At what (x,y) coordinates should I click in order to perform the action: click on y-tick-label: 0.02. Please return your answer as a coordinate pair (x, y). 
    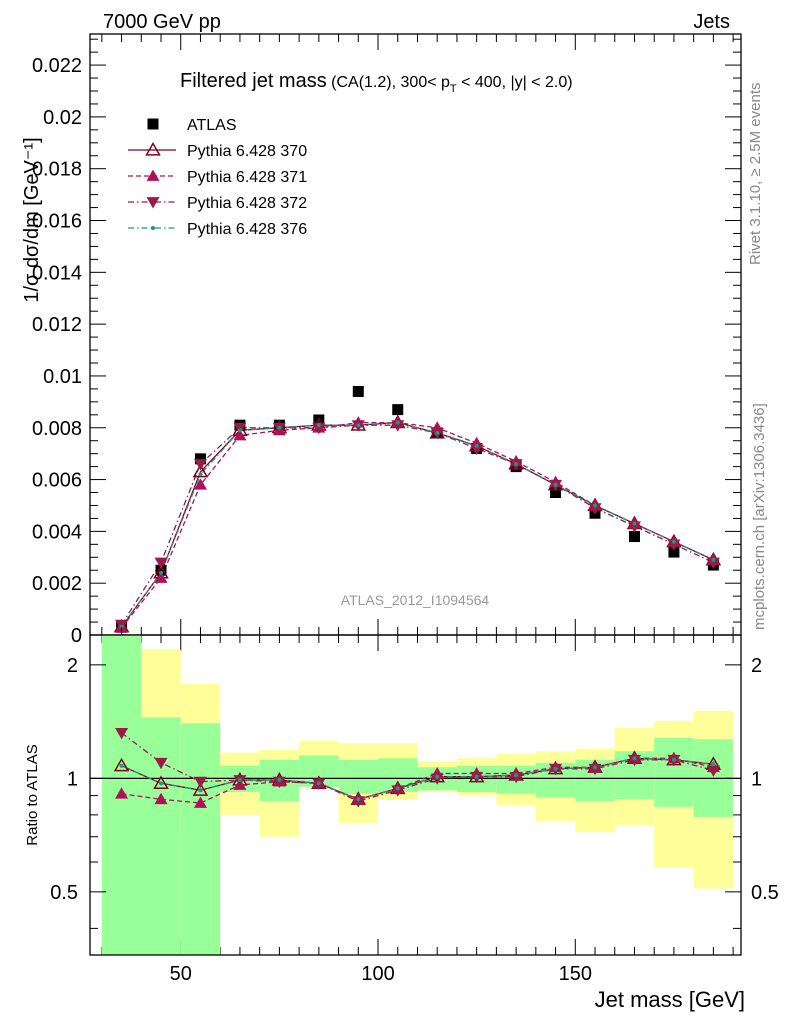
    Looking at the image, I should click on (62, 118).